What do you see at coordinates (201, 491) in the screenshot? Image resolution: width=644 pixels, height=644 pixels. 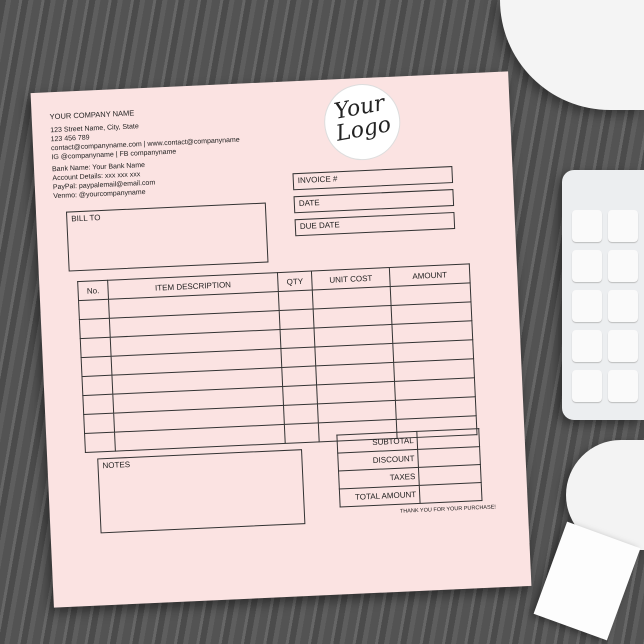 I see `notes-box: NOTES` at bounding box center [201, 491].